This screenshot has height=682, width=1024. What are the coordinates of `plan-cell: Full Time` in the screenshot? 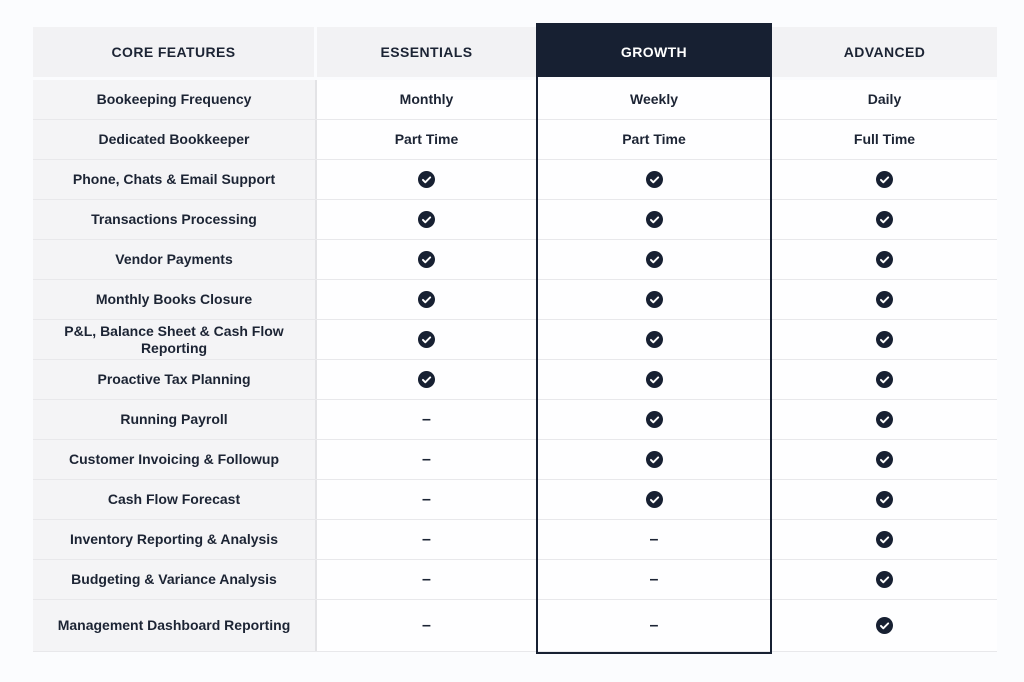 It's located at (884, 139).